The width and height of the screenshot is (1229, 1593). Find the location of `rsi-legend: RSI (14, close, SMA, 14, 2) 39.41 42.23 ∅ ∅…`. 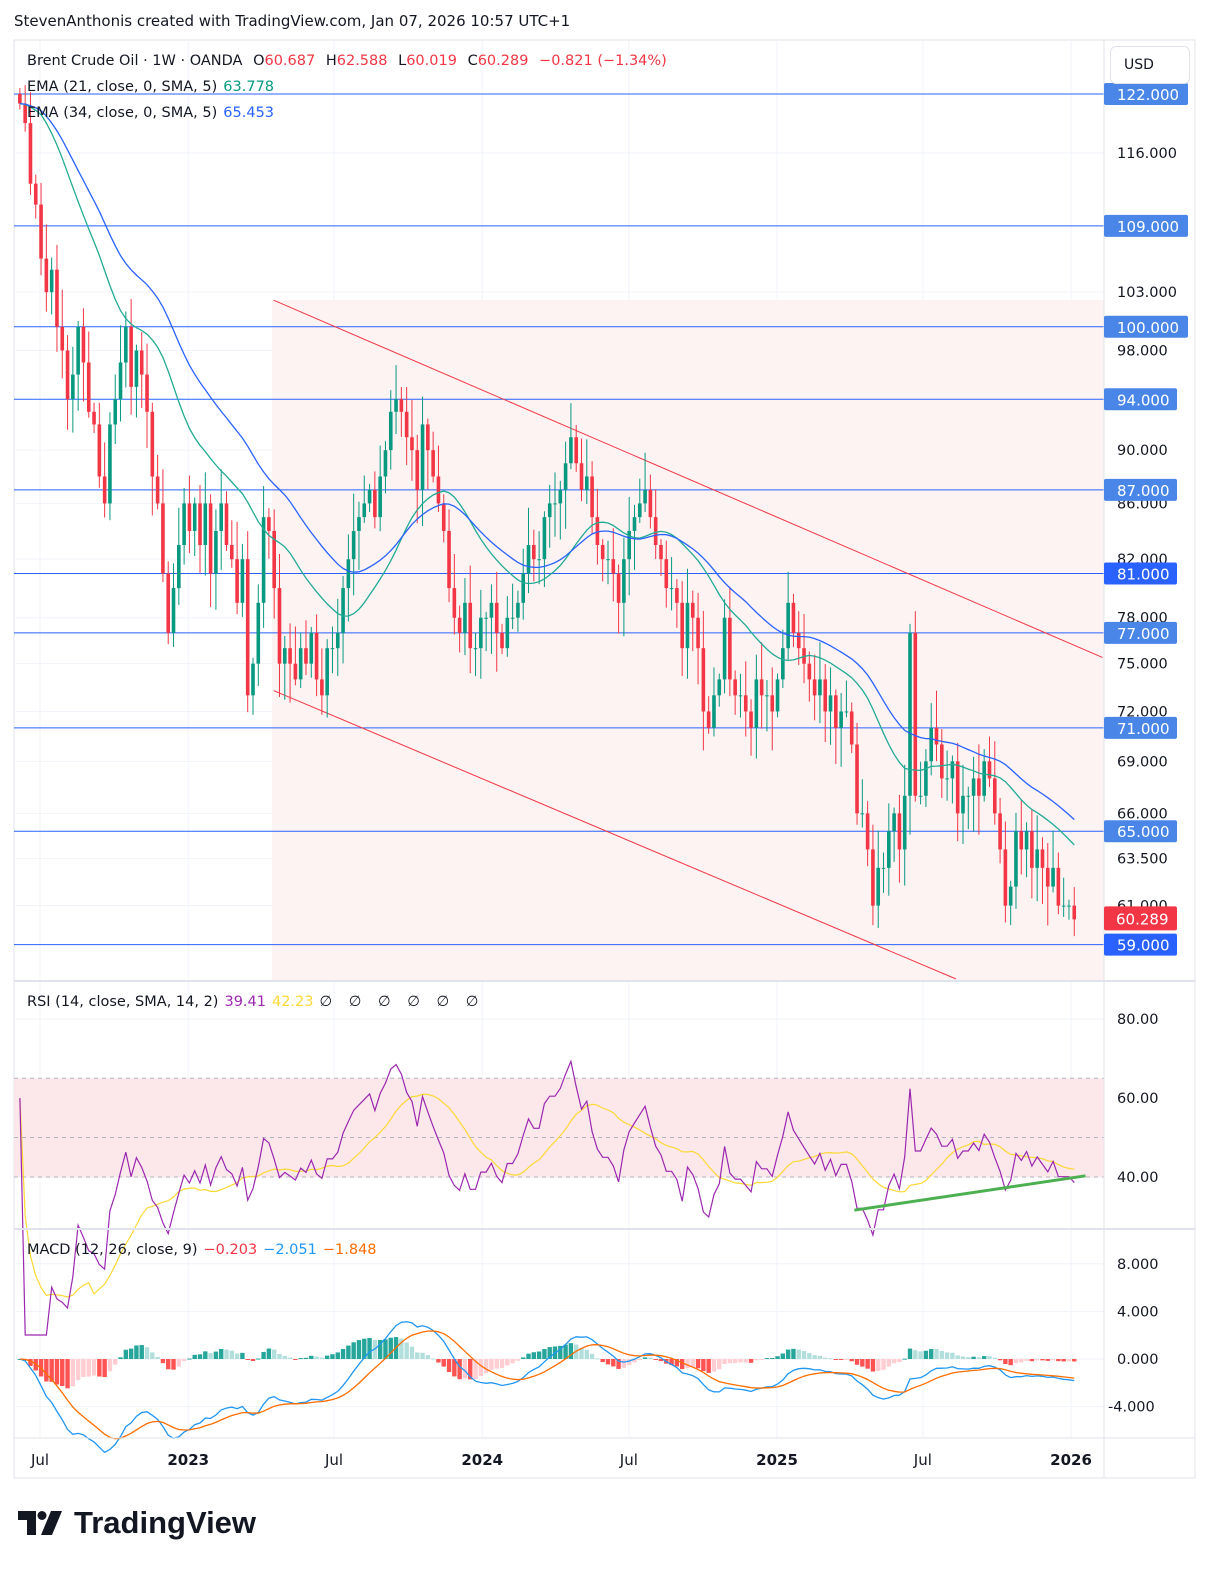

rsi-legend: RSI (14, close, SMA, 14, 2) 39.41 42.23 ∅ ∅… is located at coordinates (258, 1002).